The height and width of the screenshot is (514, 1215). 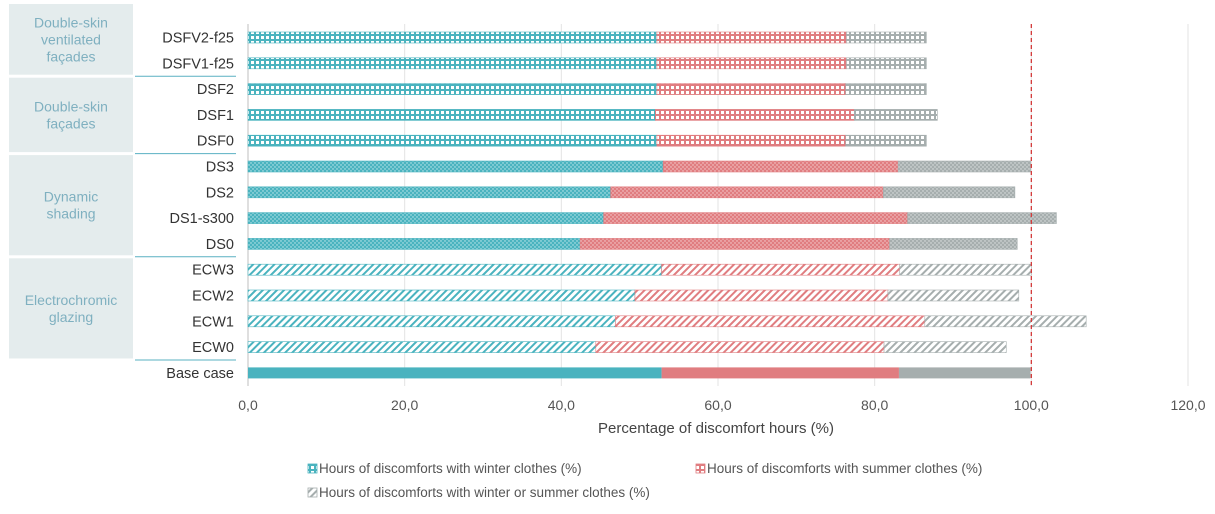 I want to click on group-label: shading, so click(x=70, y=214).